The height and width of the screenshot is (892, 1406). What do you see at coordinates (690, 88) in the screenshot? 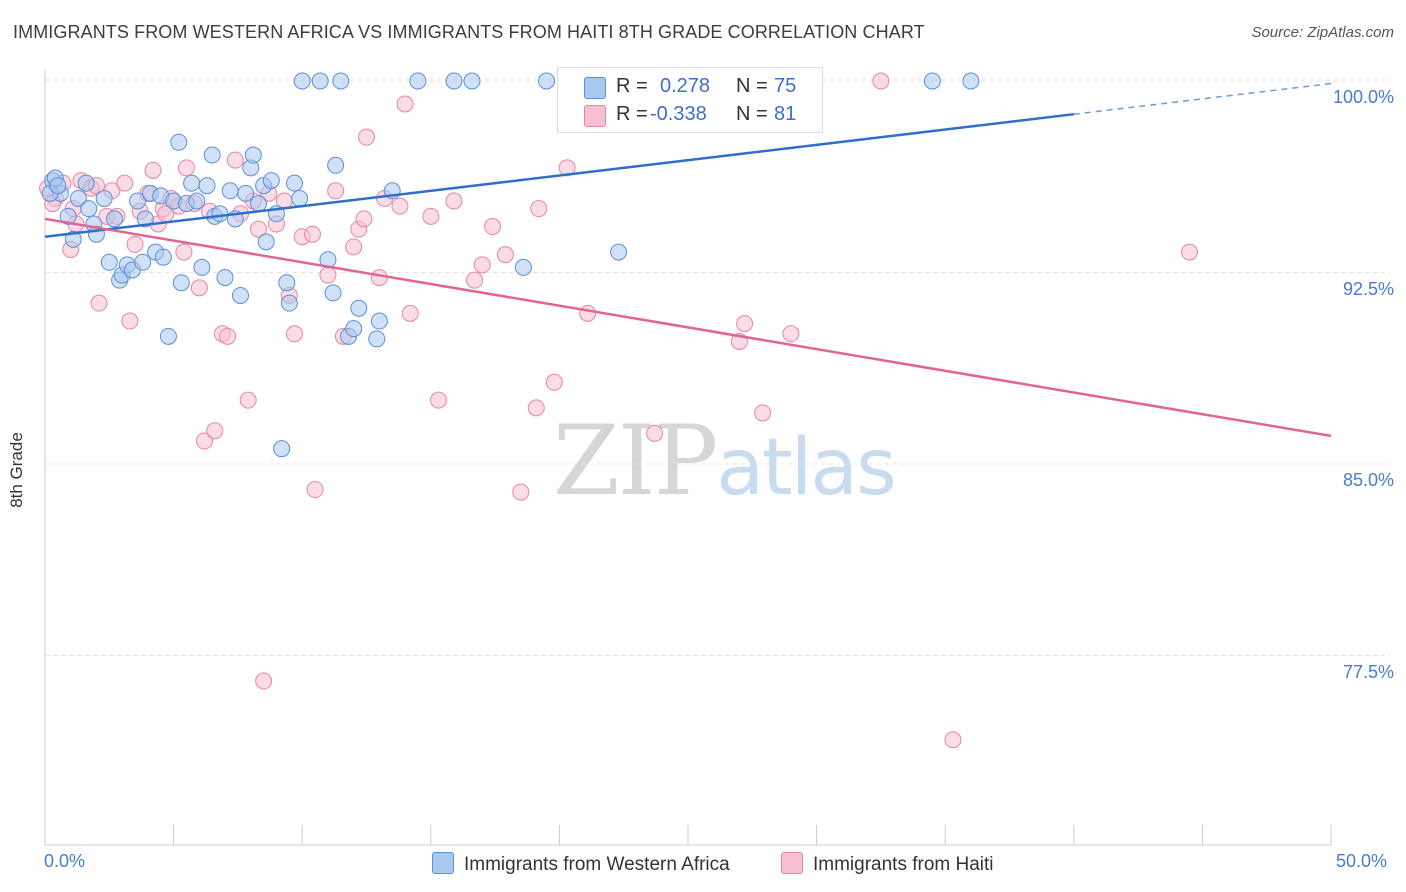
I see `legend-row-western-africa: R = 0.278 N = 75` at bounding box center [690, 88].